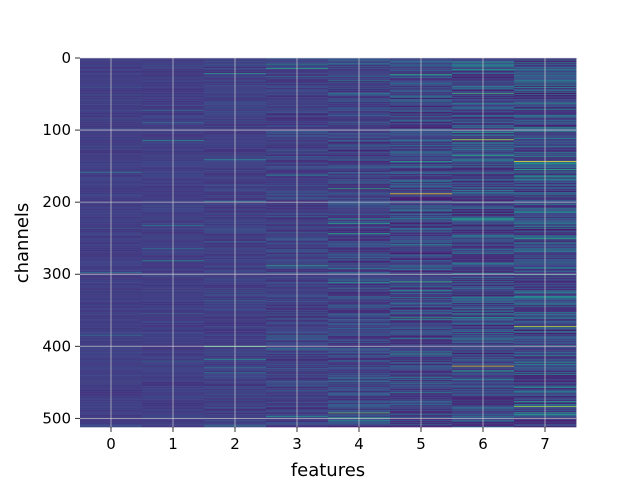 The image size is (640, 480). I want to click on x-axis-label: features, so click(328, 470).